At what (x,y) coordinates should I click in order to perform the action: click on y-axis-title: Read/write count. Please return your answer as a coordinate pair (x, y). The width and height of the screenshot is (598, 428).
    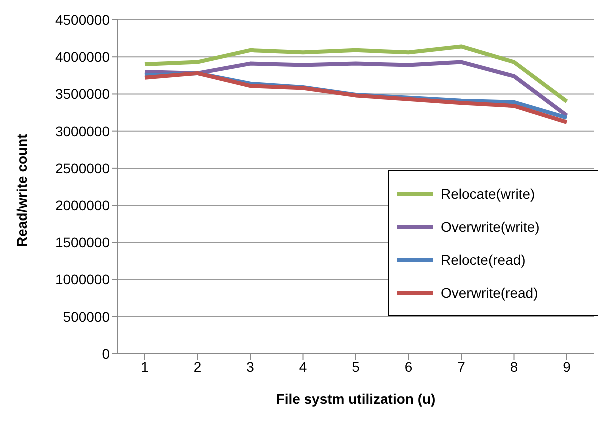
    Looking at the image, I should click on (22, 190).